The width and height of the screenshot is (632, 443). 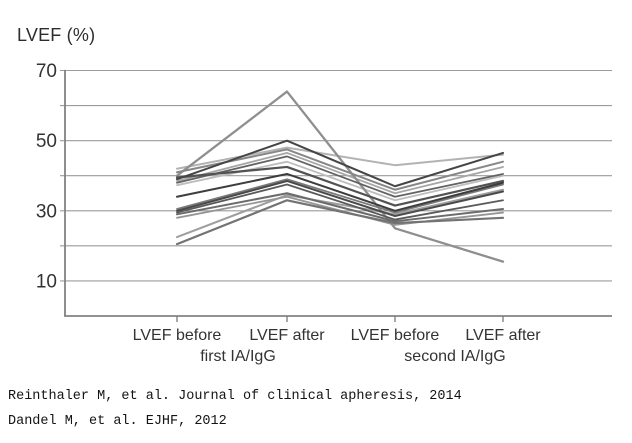 I want to click on y-axis-title: LVEF (%), so click(x=56, y=35).